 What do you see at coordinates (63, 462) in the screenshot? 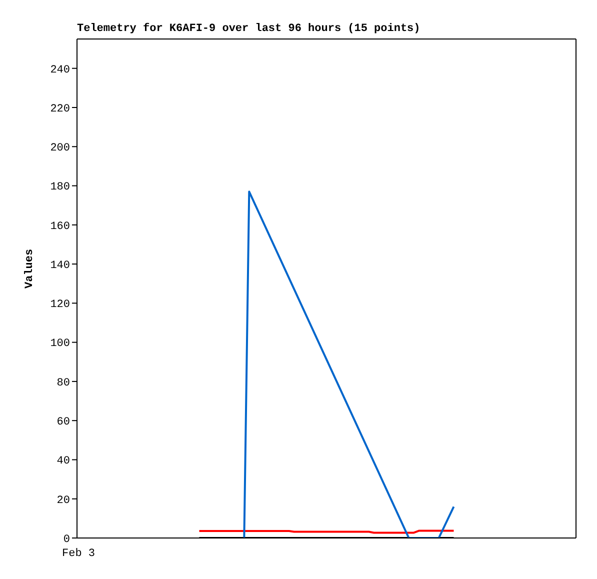
I see `y-tick-label: 40` at bounding box center [63, 462].